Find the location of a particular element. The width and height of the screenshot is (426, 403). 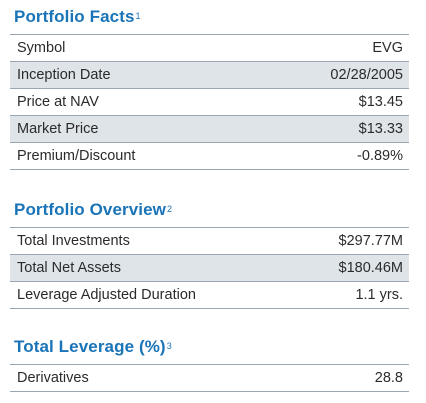

portfolio-overview-heading: Portfolio Overview2 is located at coordinates (211, 210).